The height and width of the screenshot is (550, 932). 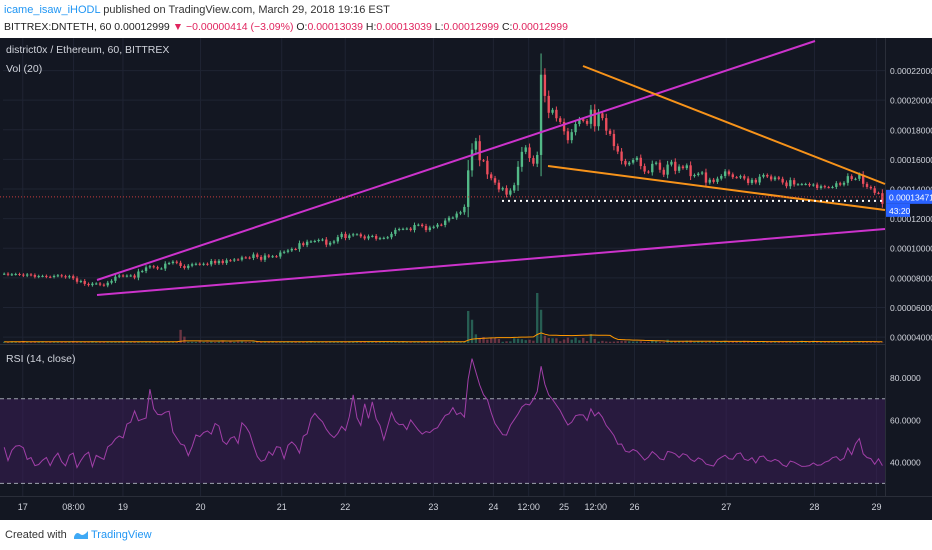 What do you see at coordinates (491, 262) in the screenshot?
I see `lower-channel-line` at bounding box center [491, 262].